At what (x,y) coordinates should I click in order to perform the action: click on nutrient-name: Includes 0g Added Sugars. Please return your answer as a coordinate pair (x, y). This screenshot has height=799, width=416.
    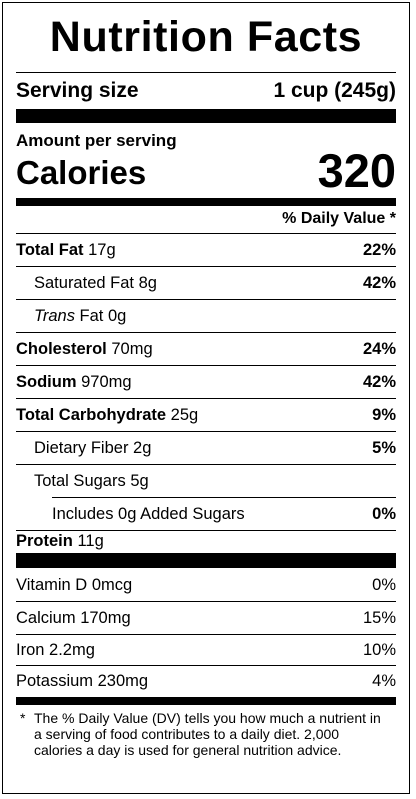
    Looking at the image, I should click on (148, 513).